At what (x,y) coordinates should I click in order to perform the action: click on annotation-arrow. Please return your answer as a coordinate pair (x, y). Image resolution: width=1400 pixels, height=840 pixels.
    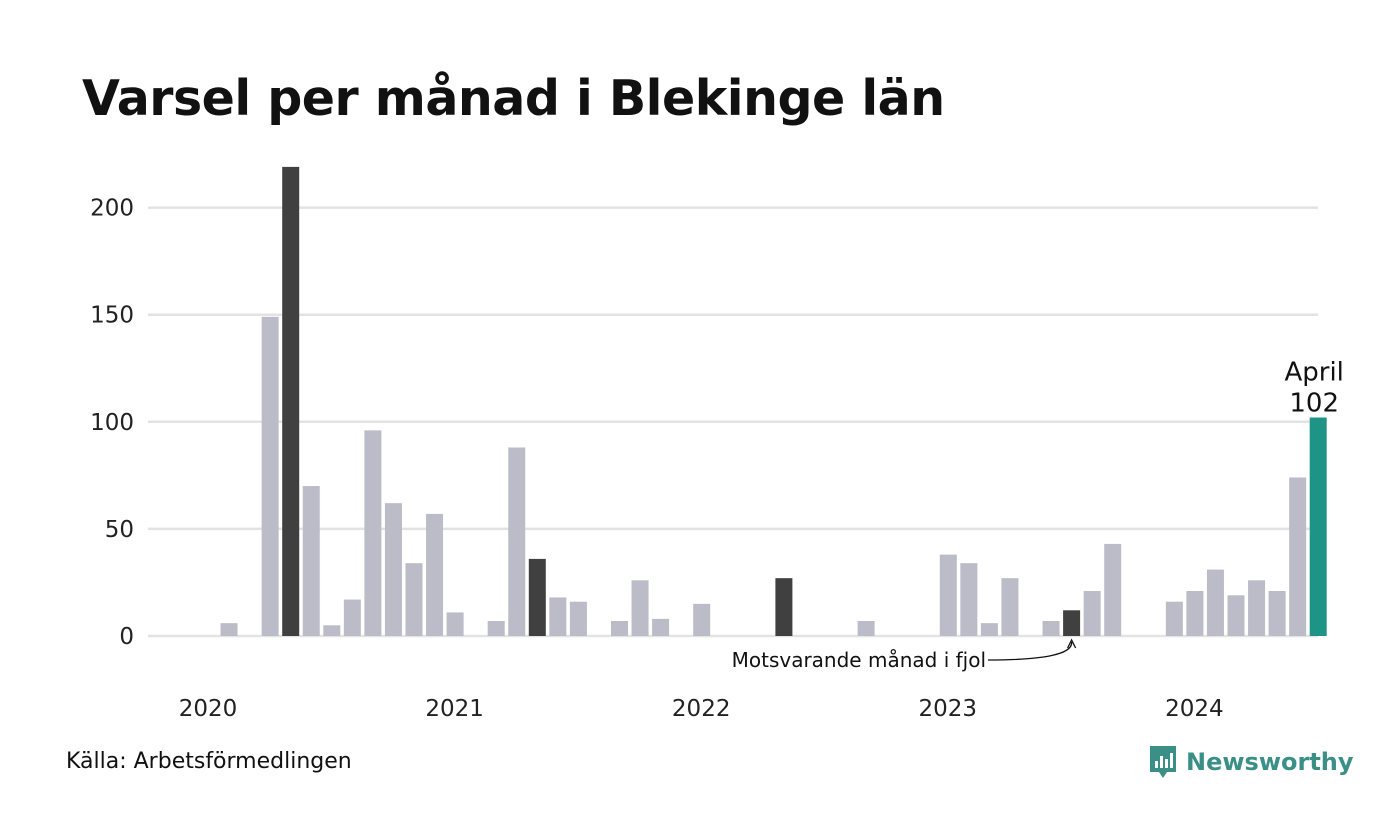
    Looking at the image, I should click on (1030, 651).